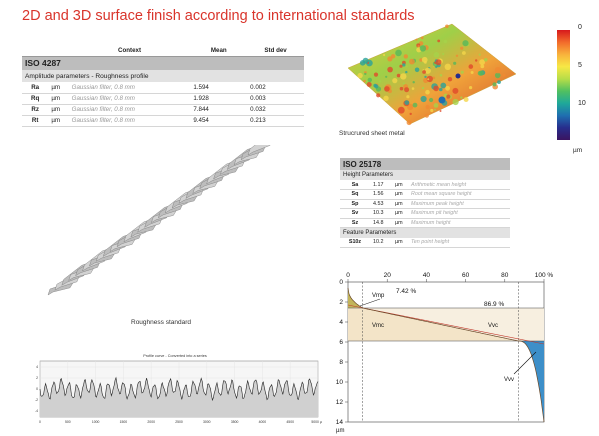 The height and width of the screenshot is (436, 599). I want to click on param-symbol: Sa, so click(355, 185).